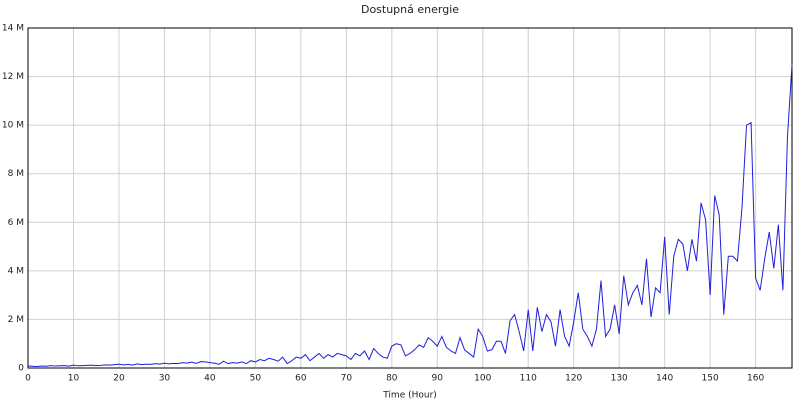 This screenshot has width=800, height=402. I want to click on x-tick-label: 70, so click(347, 379).